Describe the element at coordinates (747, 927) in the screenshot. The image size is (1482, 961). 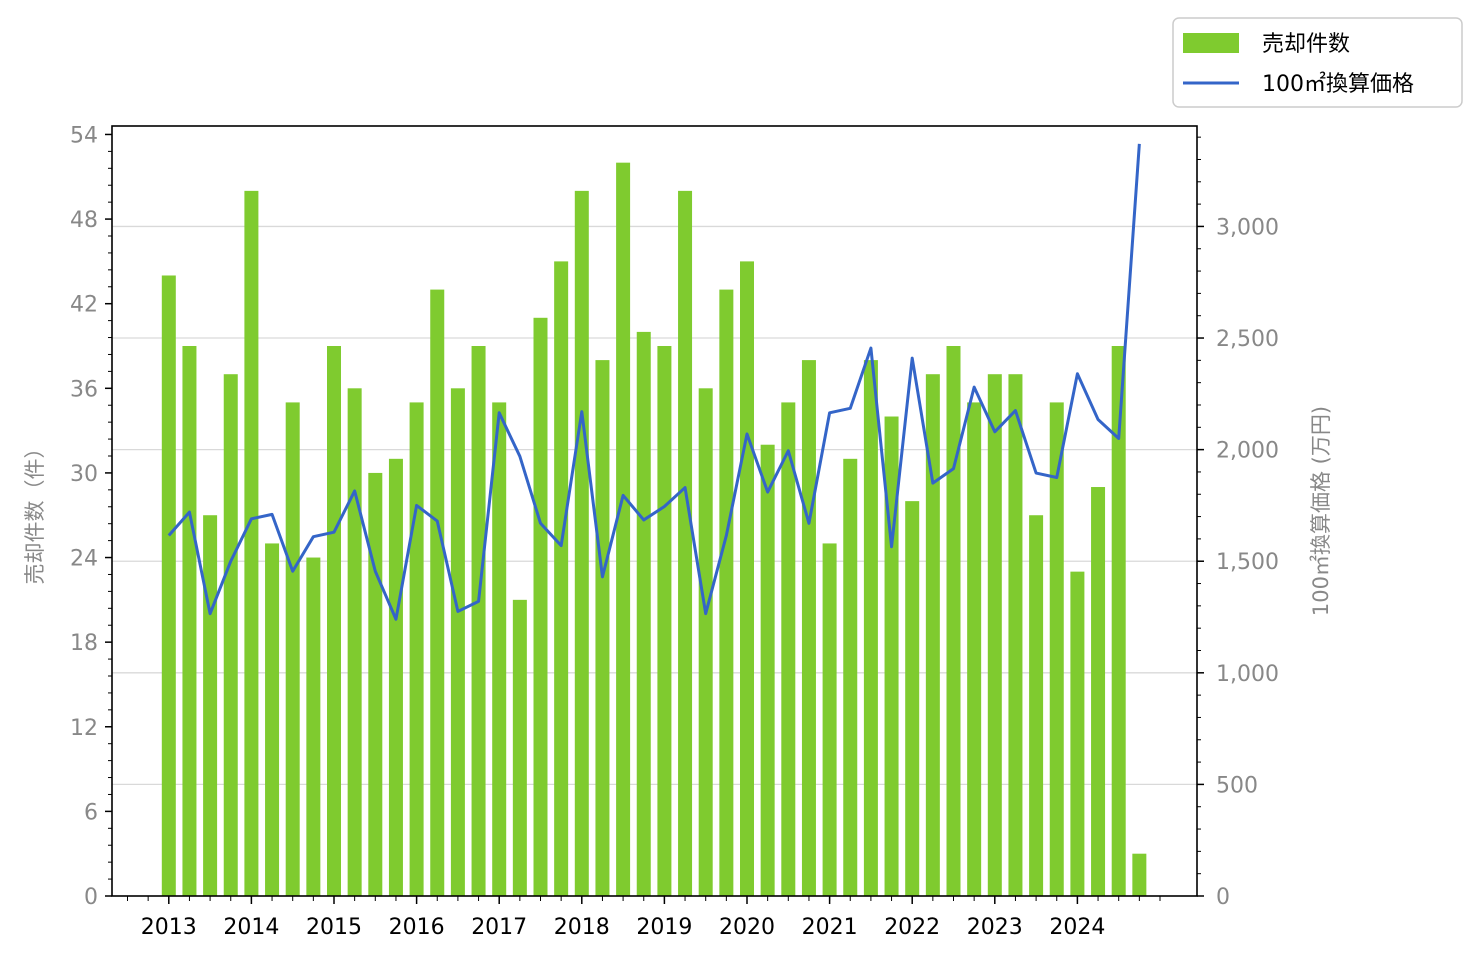
I see `x-tick-label: 2020` at that location.